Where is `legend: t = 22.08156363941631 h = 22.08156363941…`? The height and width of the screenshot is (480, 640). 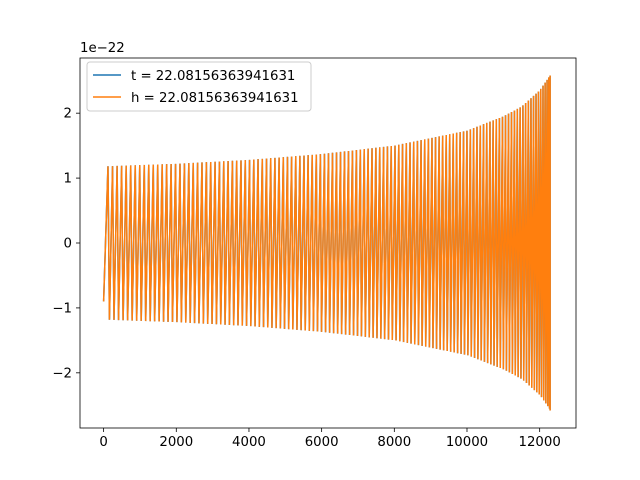 legend: t = 22.08156363941631 h = 22.08156363941… is located at coordinates (199, 86).